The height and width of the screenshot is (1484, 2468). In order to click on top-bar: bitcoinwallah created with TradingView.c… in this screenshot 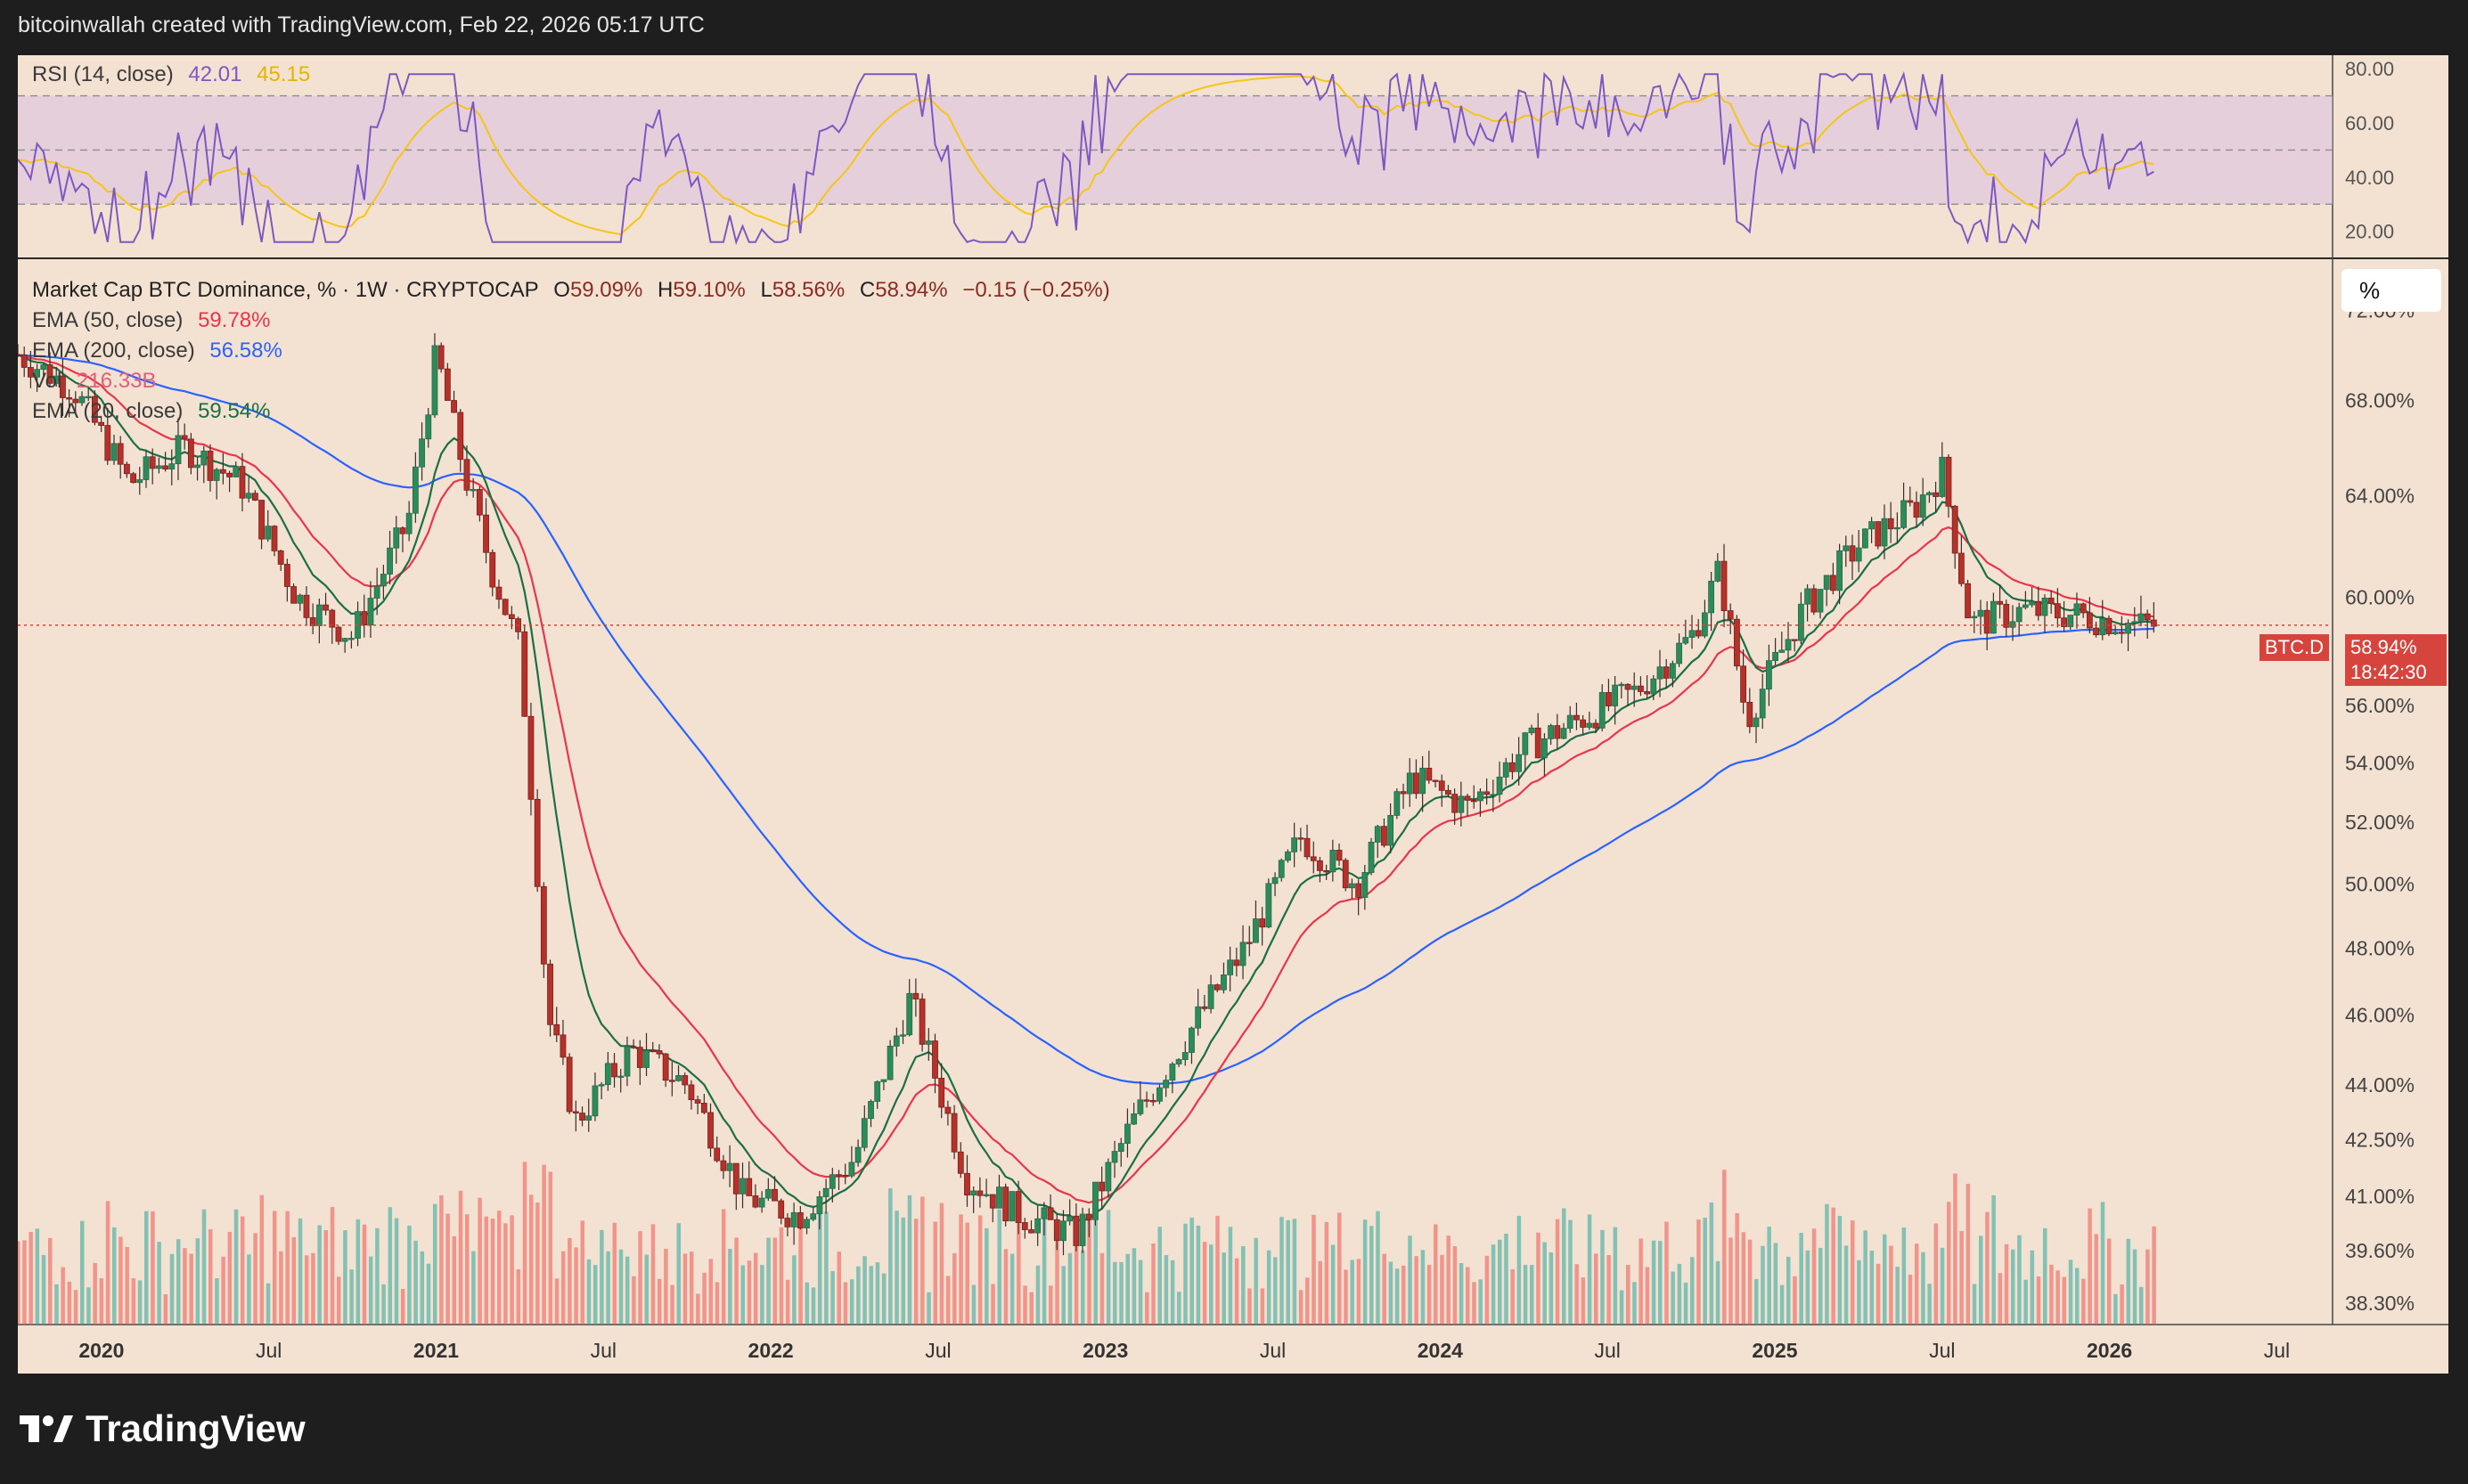, I will do `click(1234, 28)`.